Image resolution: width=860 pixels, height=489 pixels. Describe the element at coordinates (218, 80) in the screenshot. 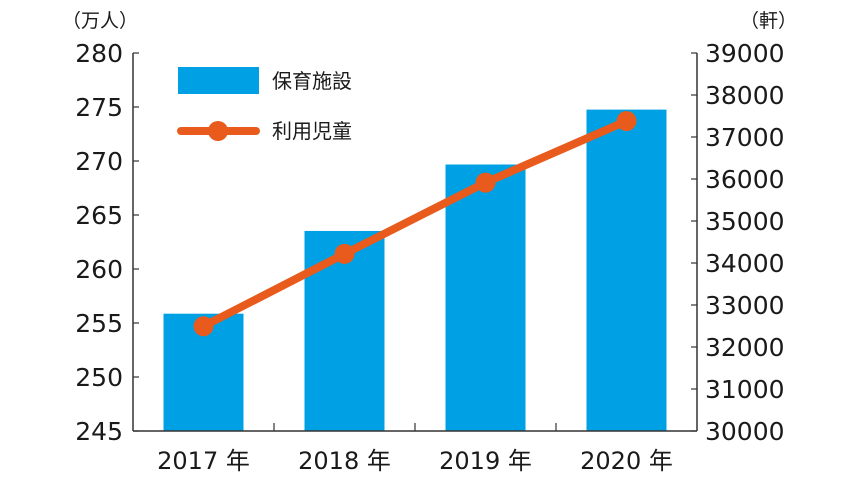

I see `legend-swatch-bar` at that location.